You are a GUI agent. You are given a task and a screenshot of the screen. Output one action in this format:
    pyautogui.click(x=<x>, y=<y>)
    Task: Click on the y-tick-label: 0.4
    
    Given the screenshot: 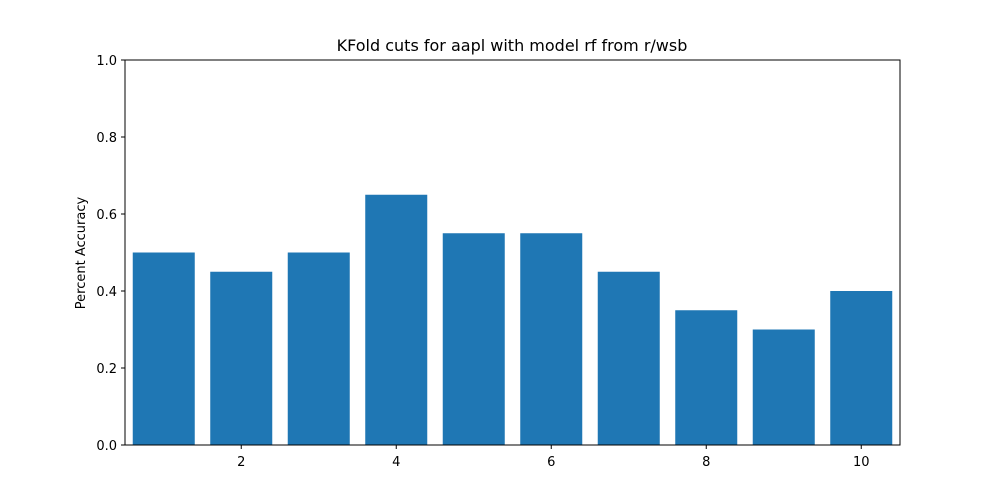 What is the action you would take?
    pyautogui.click(x=106, y=292)
    